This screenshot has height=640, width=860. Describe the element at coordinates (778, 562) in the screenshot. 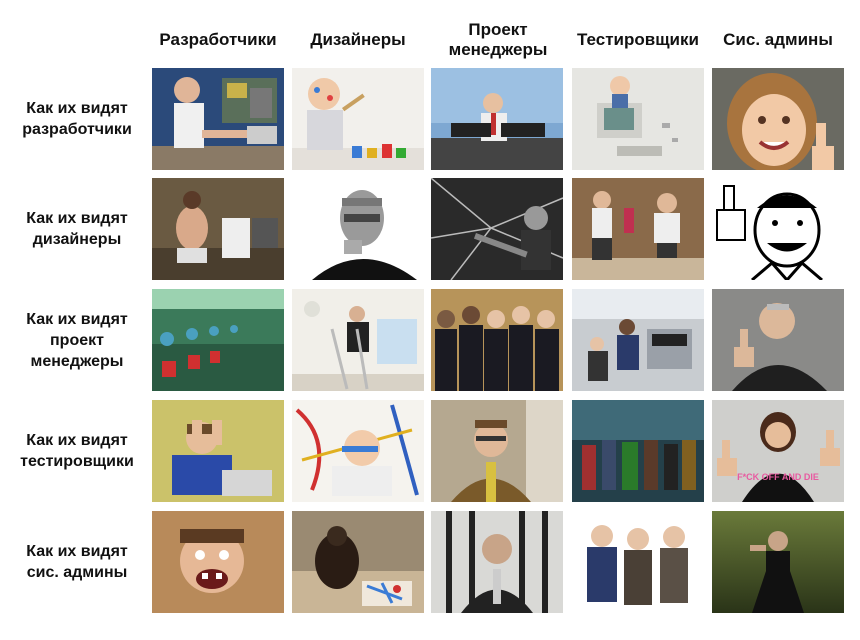

I see `photo-matrix-neo` at that location.